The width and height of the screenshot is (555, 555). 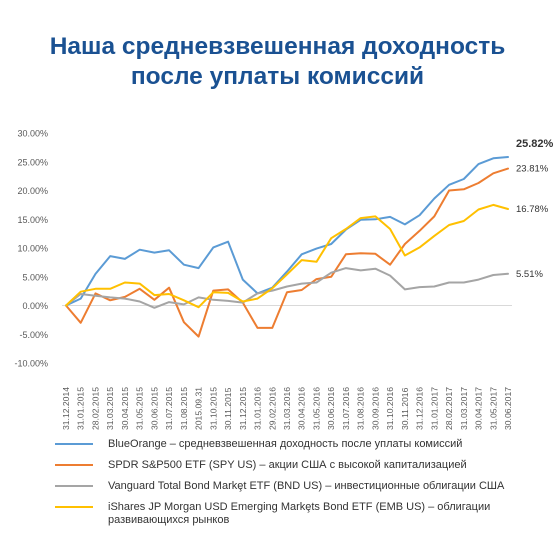 I want to click on x-tick-label: 31.10.2016, so click(x=390, y=408).